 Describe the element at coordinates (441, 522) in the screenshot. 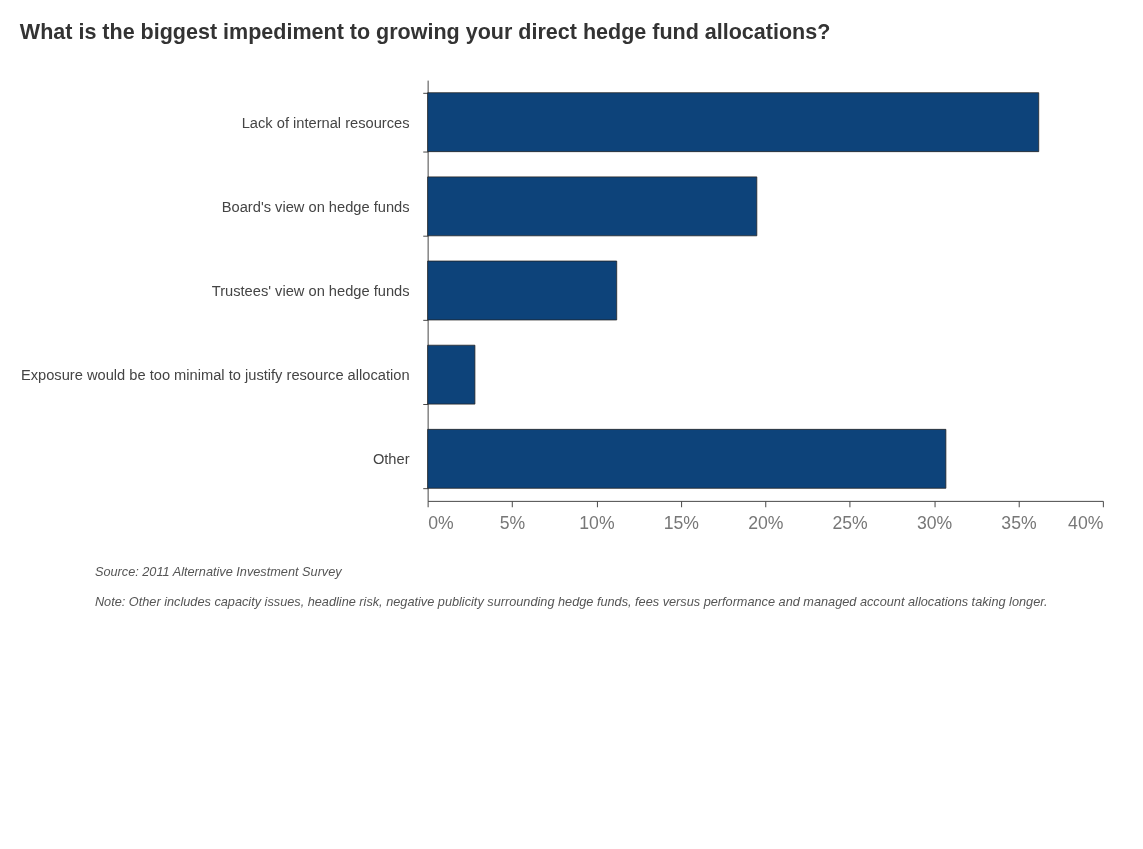

I see `x-tick-label: 0%` at that location.